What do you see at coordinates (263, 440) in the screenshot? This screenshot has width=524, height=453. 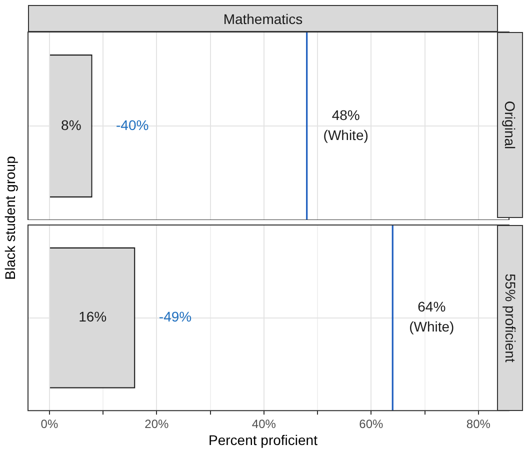 I see `x-axis-title: Percent proficient` at bounding box center [263, 440].